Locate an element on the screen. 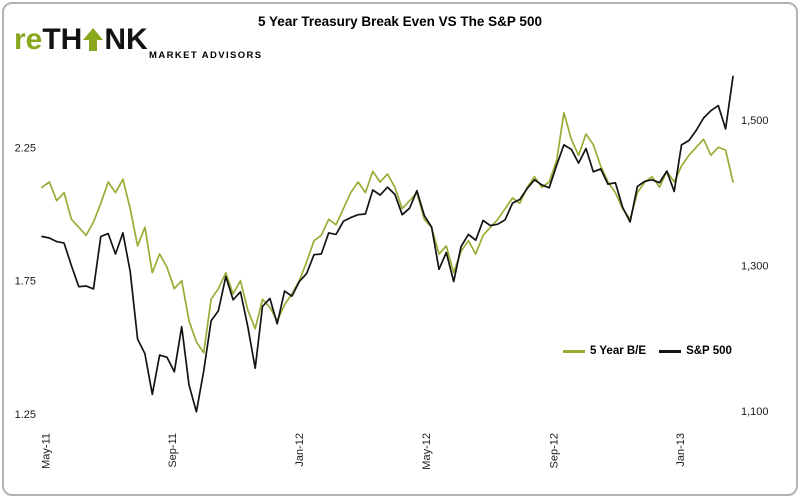  x-axis-tick: Jan-12 is located at coordinates (300, 450).